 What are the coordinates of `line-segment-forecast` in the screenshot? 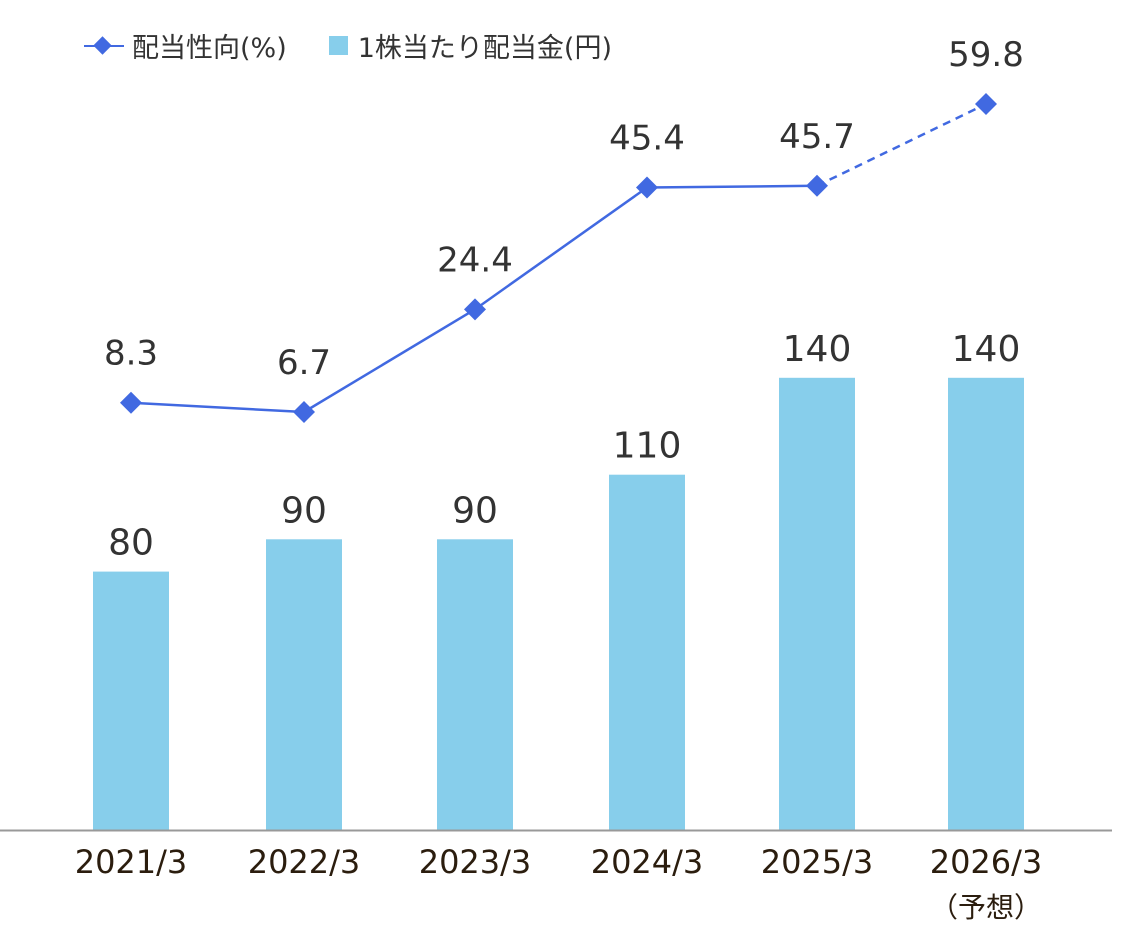 It's located at (901, 144).